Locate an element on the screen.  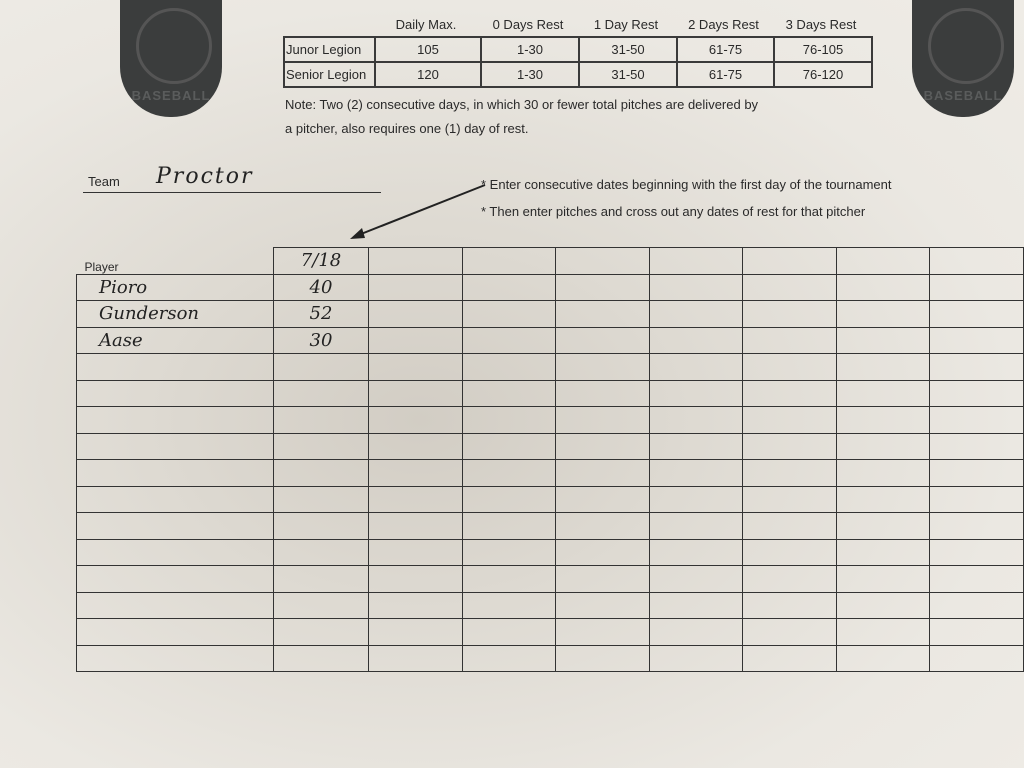
pitch-count-cell: 30 is located at coordinates (321, 340).